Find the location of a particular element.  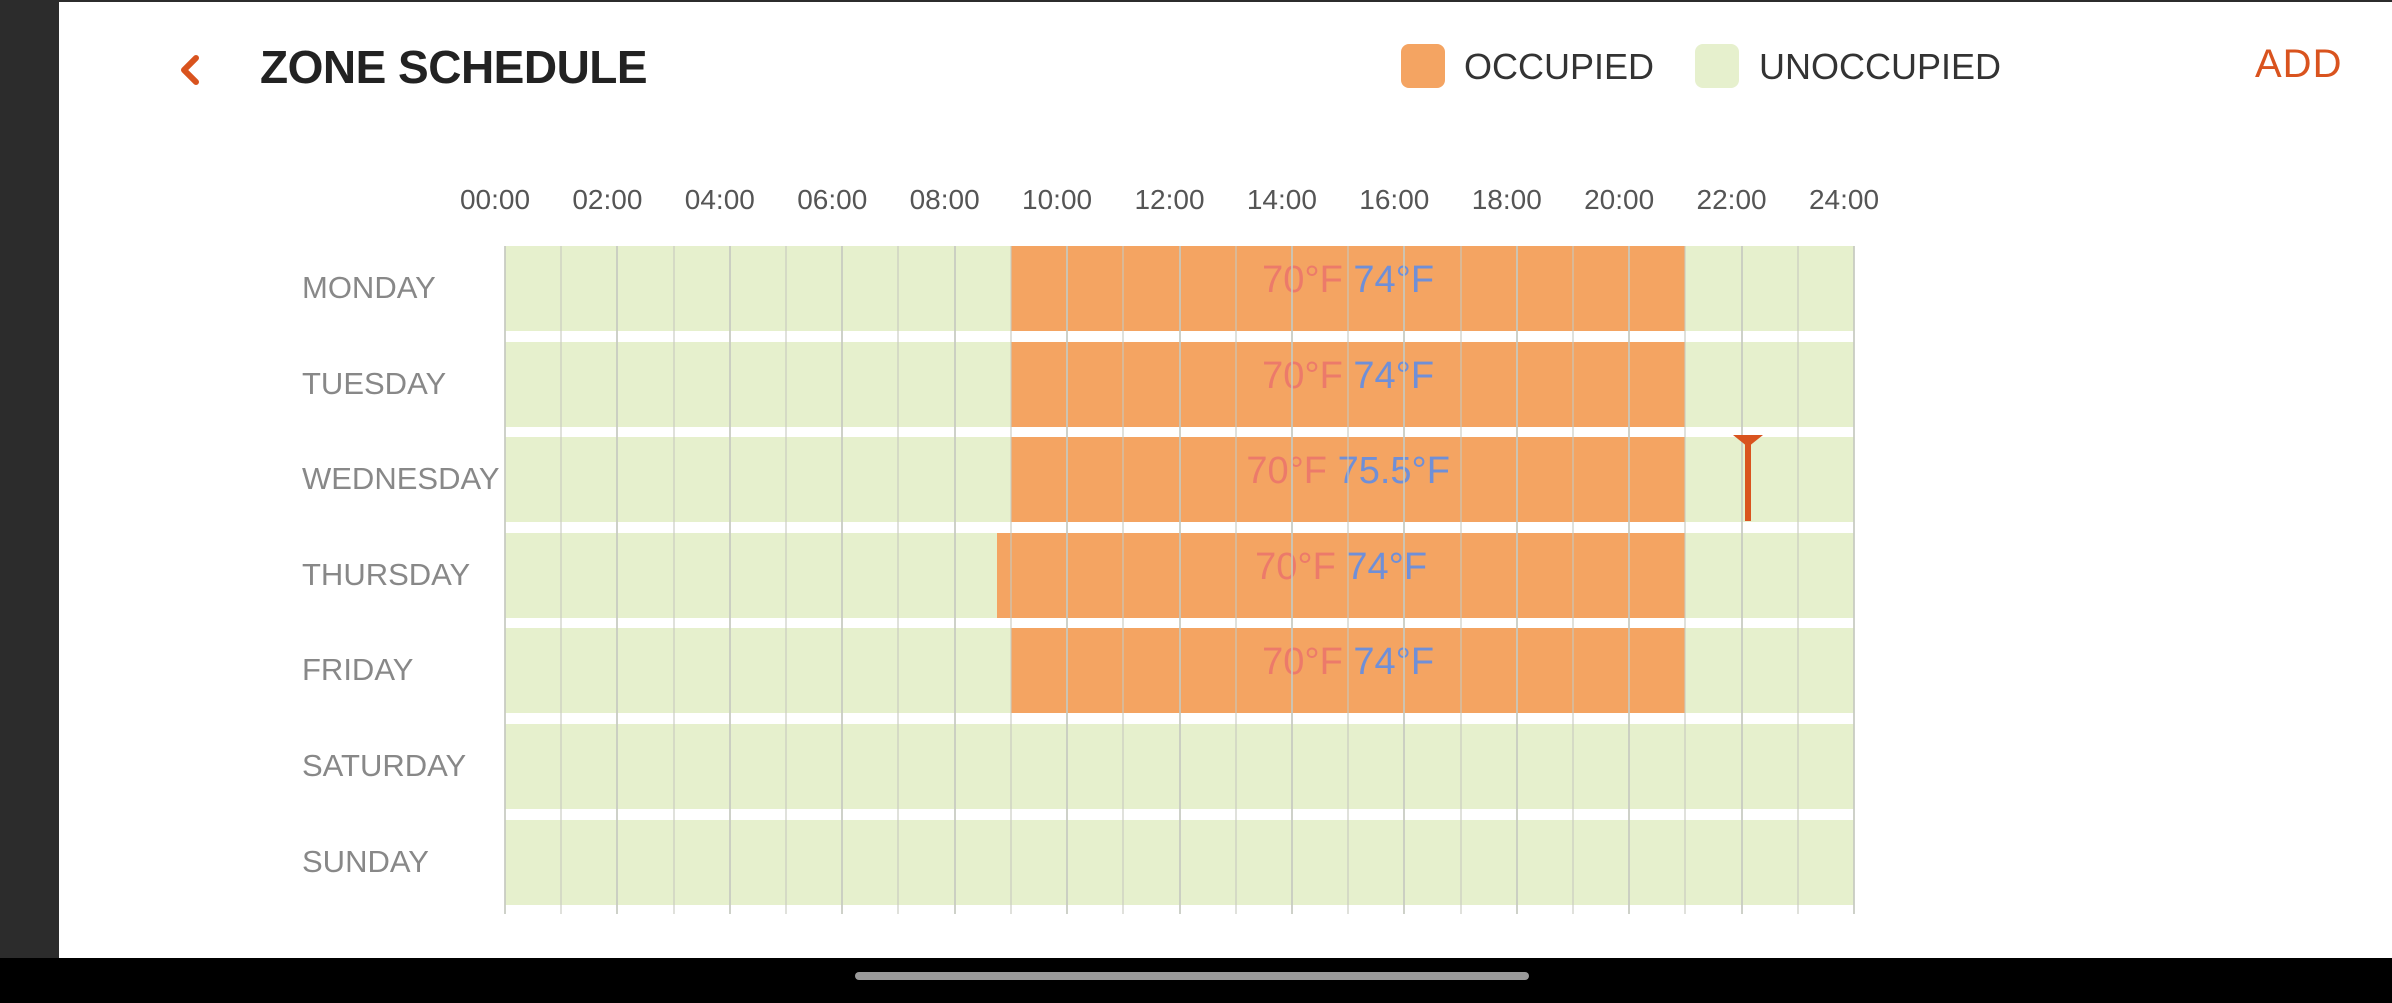

day-label-tuesday: TUESDAY is located at coordinates (374, 383).